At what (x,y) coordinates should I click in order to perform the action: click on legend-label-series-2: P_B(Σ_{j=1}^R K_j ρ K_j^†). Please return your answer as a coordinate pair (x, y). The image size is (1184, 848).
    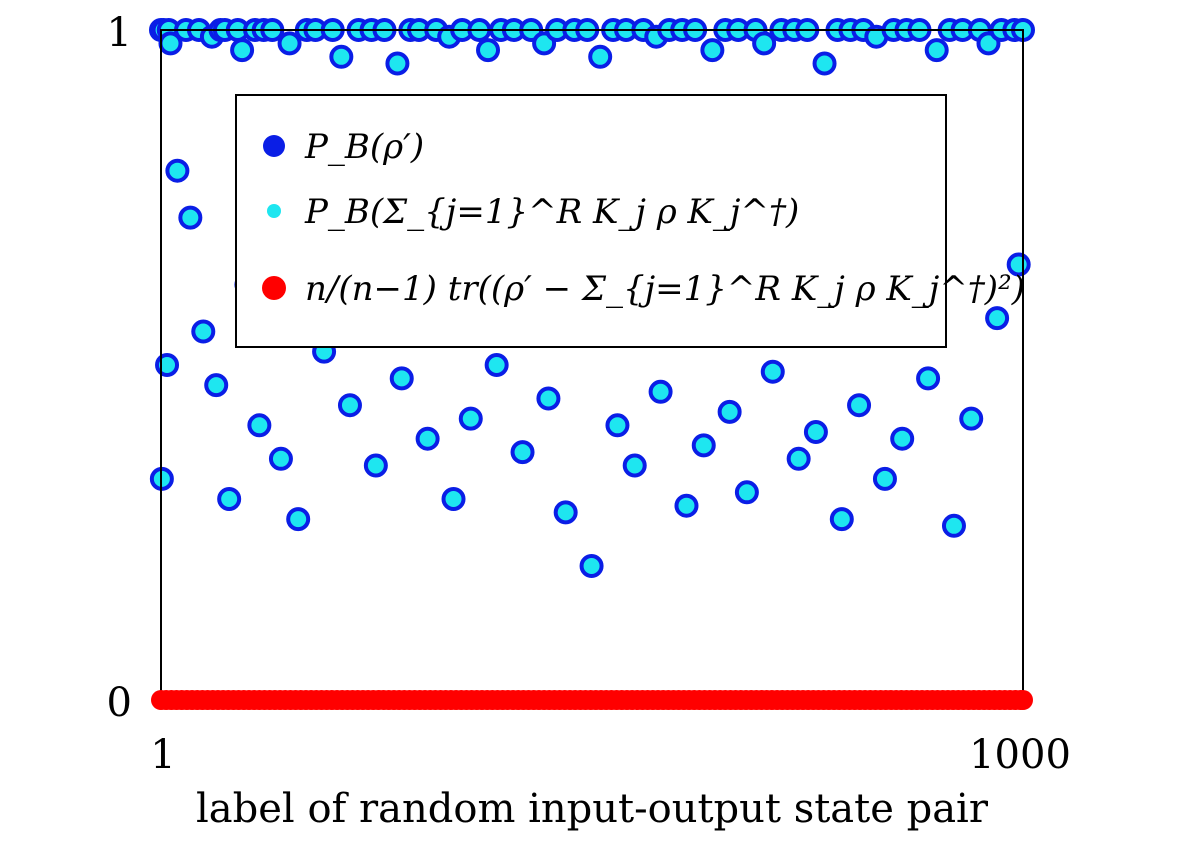
    Looking at the image, I should click on (551, 212).